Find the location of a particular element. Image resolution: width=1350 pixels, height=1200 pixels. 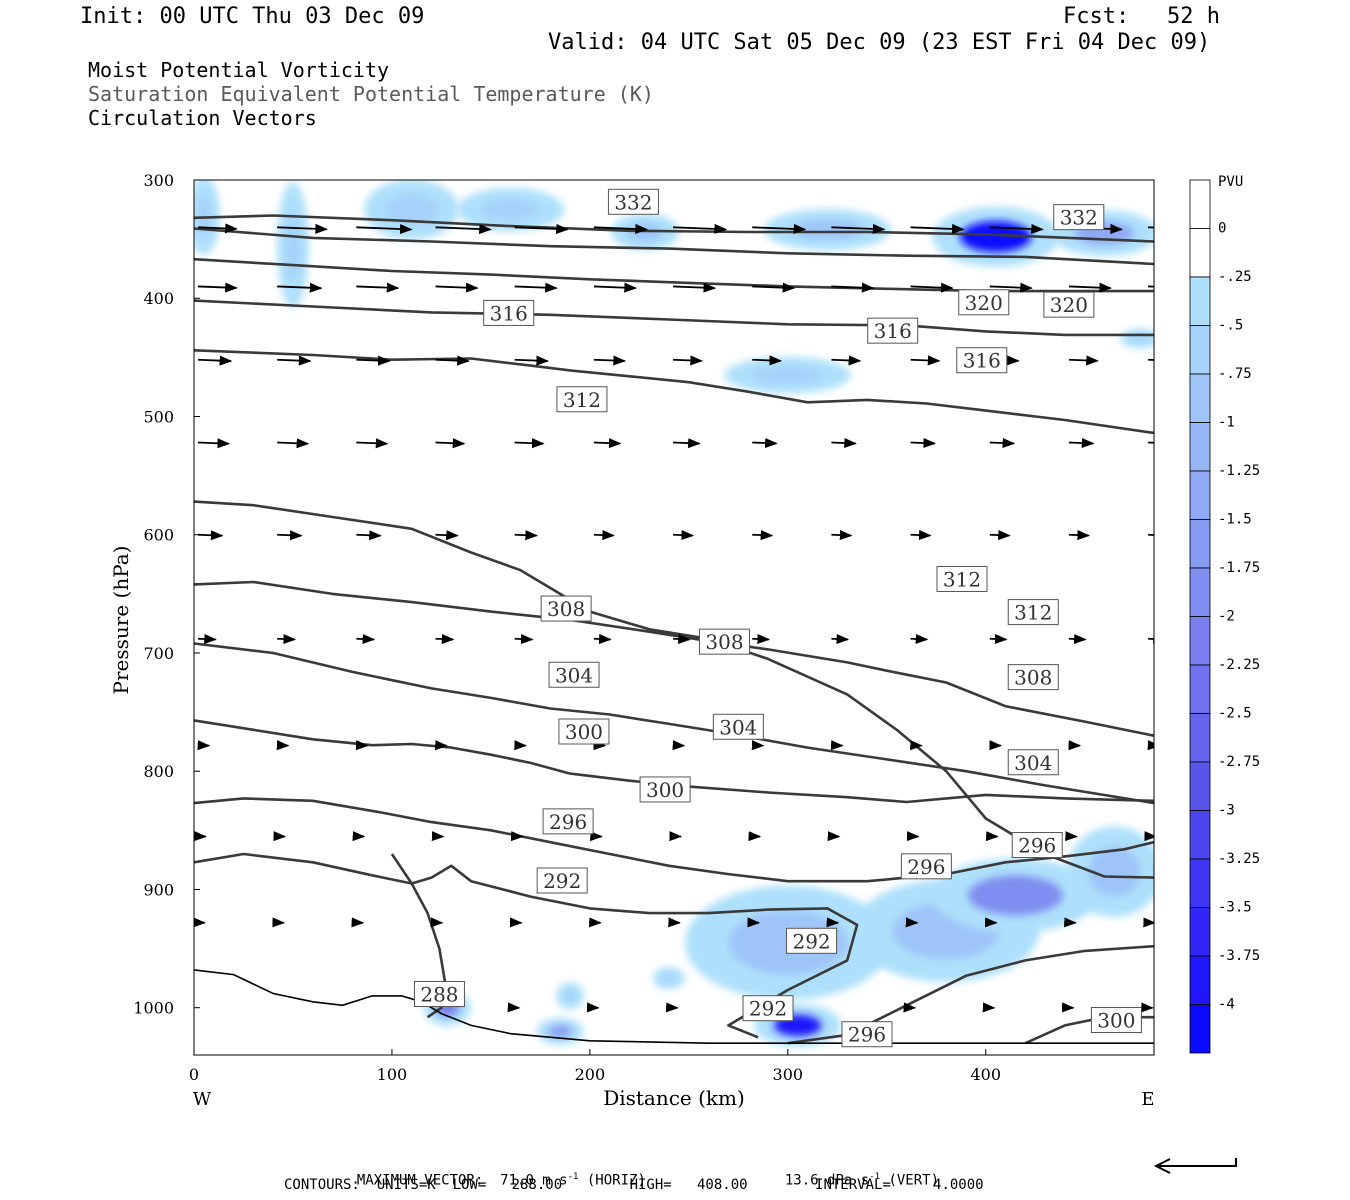

colorbar-label-3: -.75 is located at coordinates (1235, 374).